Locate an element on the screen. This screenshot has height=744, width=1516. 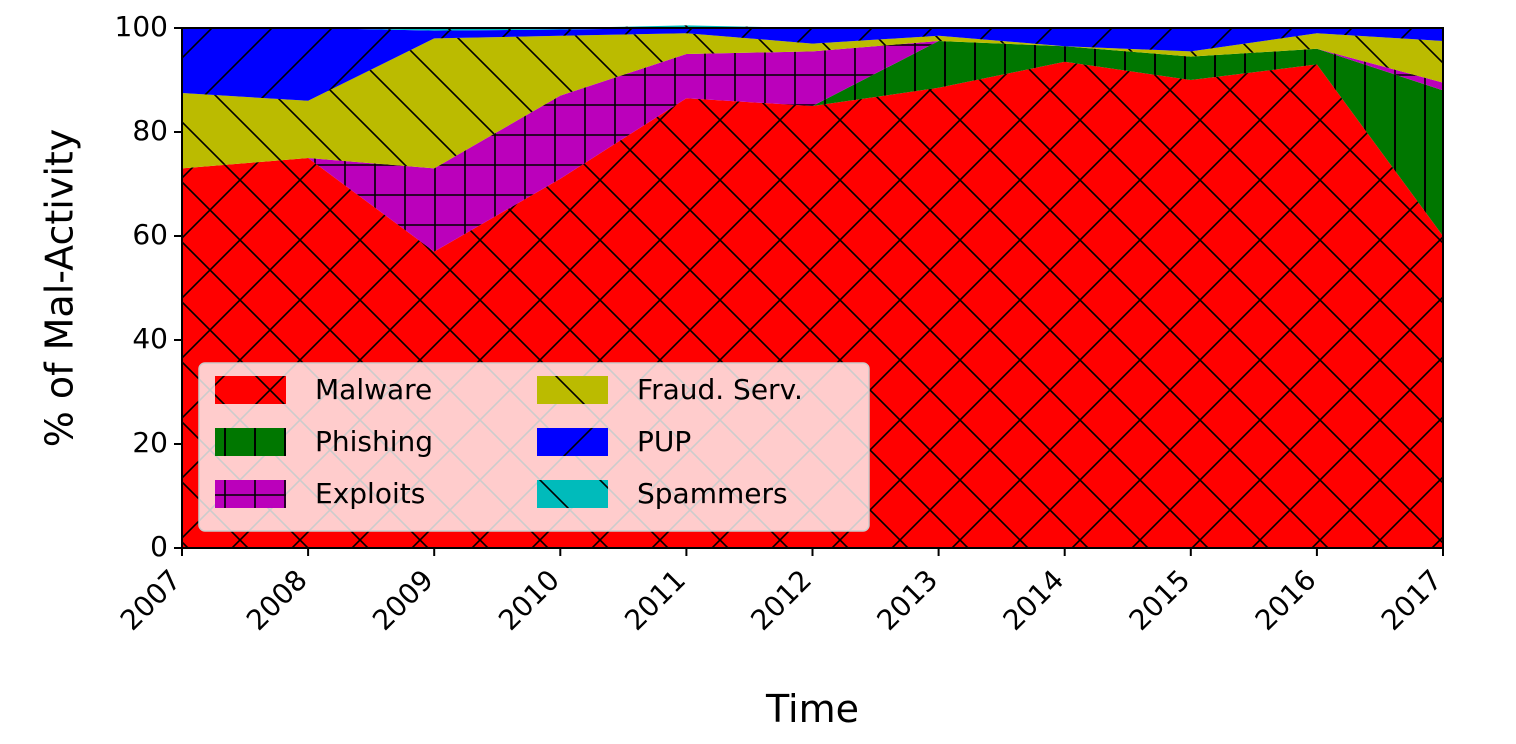
x-tick-label: 2014 is located at coordinates (1034, 600).